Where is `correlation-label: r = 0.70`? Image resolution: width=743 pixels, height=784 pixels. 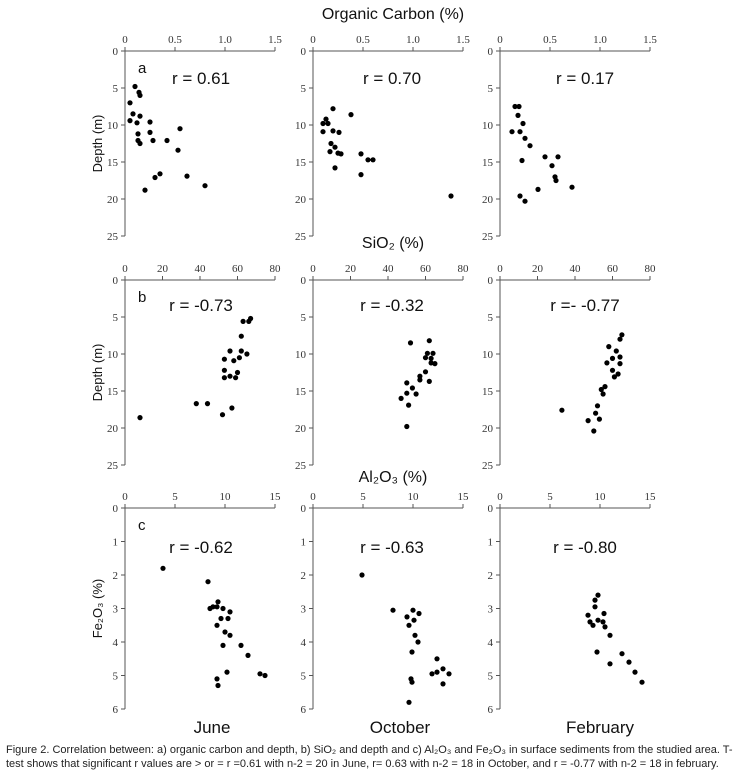 correlation-label: r = 0.70 is located at coordinates (392, 78).